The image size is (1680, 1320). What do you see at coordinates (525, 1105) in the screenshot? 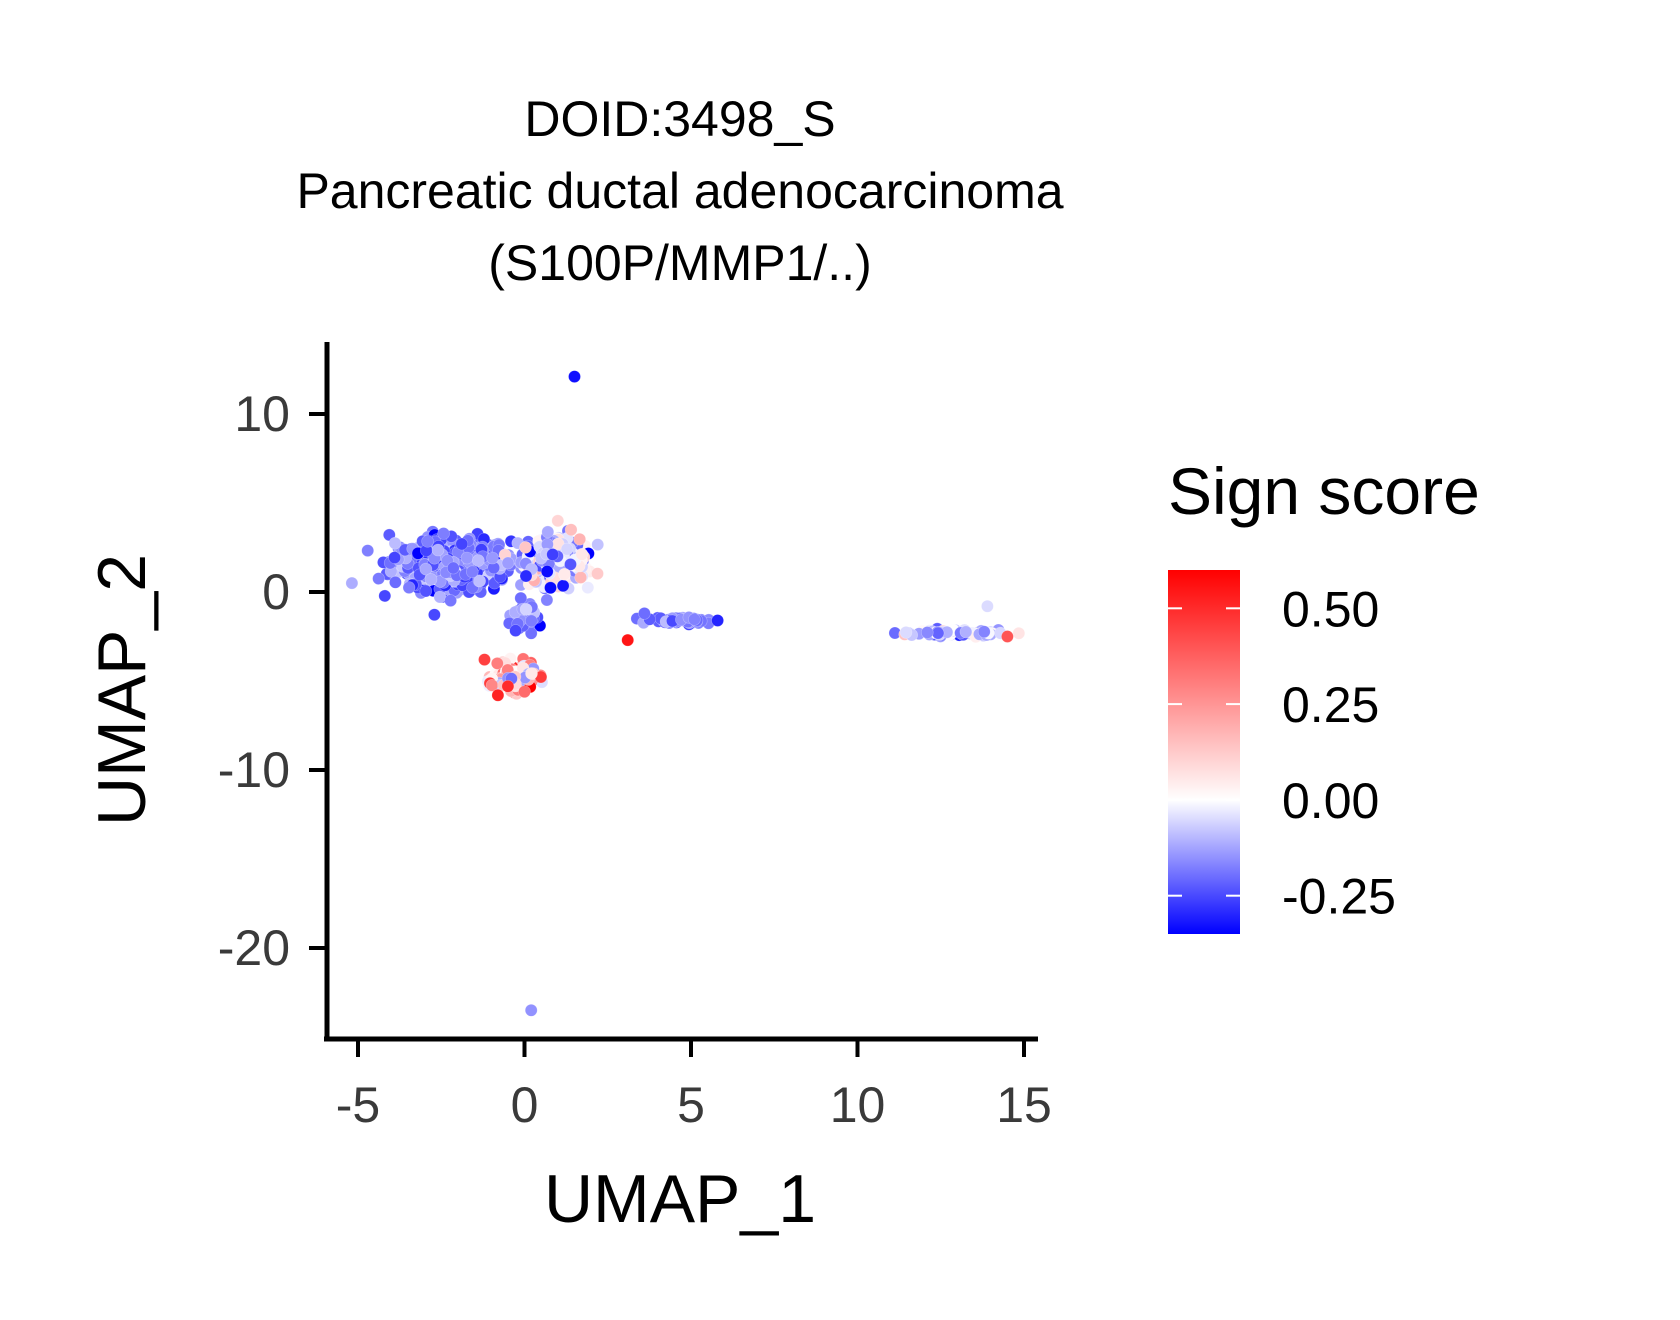
I see `x-tick-label: 0` at bounding box center [525, 1105].